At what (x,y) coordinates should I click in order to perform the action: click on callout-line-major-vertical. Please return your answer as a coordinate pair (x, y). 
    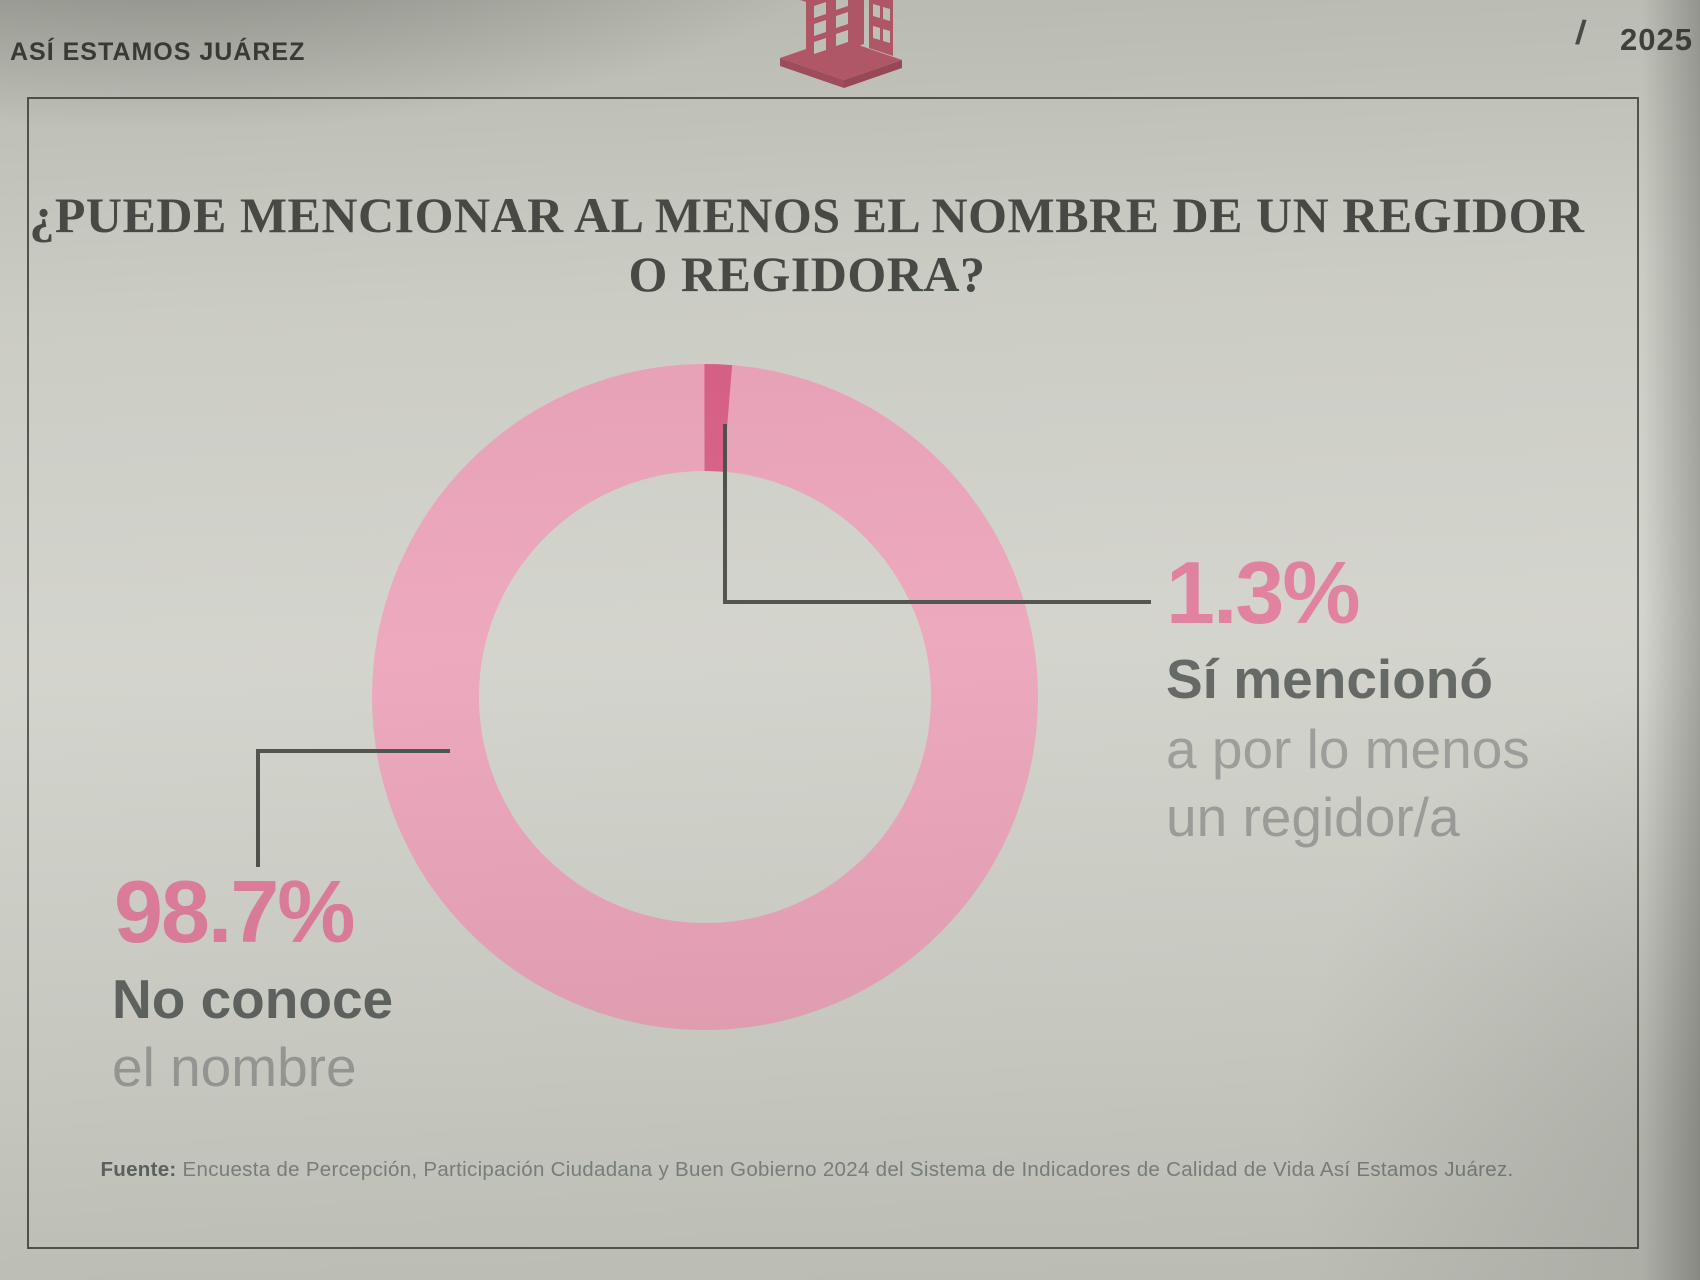
    Looking at the image, I should click on (258, 808).